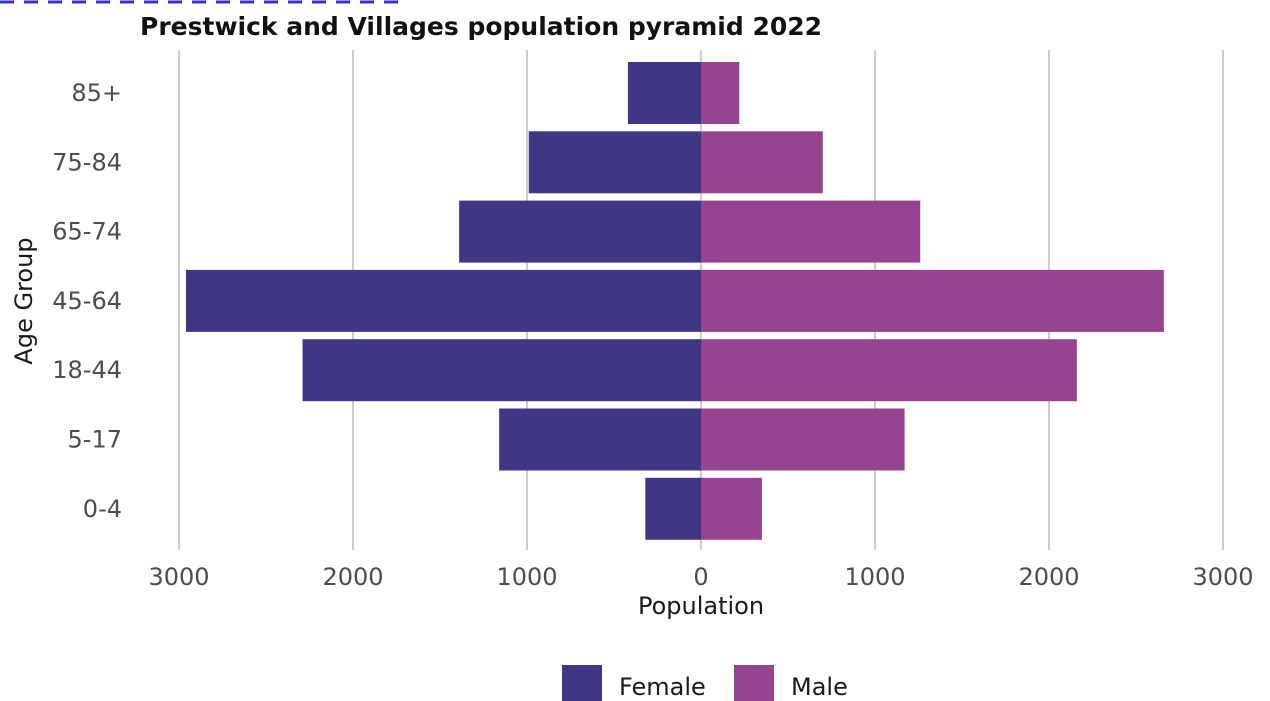 This screenshot has width=1270, height=701. What do you see at coordinates (95, 440) in the screenshot?
I see `y-tick-label: 5-17` at bounding box center [95, 440].